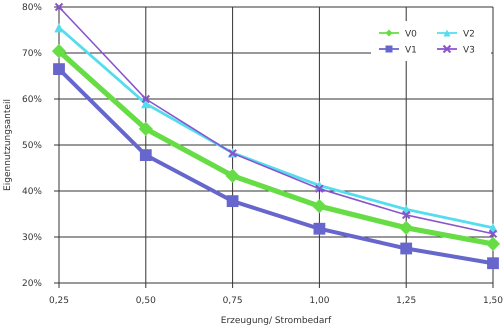 This screenshot has height=329, width=504. I want to click on y-tick-label: 40%, so click(32, 192).